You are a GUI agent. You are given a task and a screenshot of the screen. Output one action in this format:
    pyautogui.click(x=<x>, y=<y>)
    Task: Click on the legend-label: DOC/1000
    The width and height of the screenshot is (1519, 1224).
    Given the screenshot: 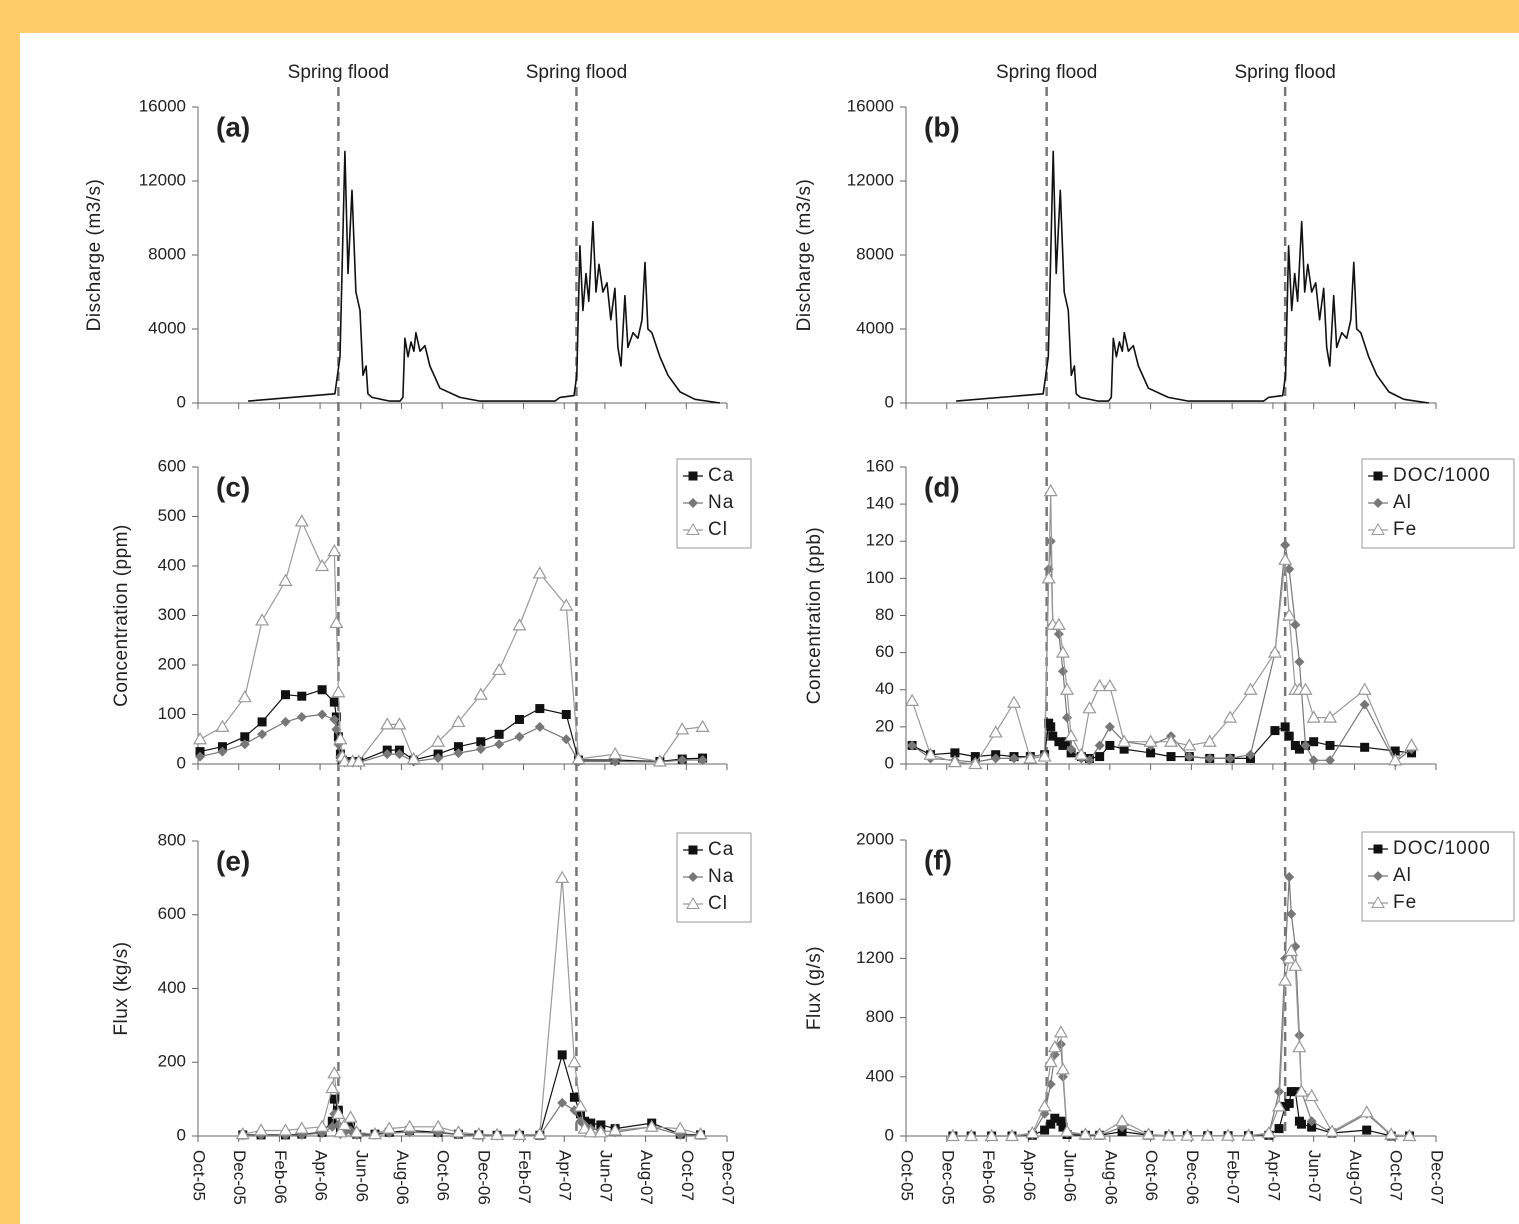 What is the action you would take?
    pyautogui.click(x=1442, y=475)
    